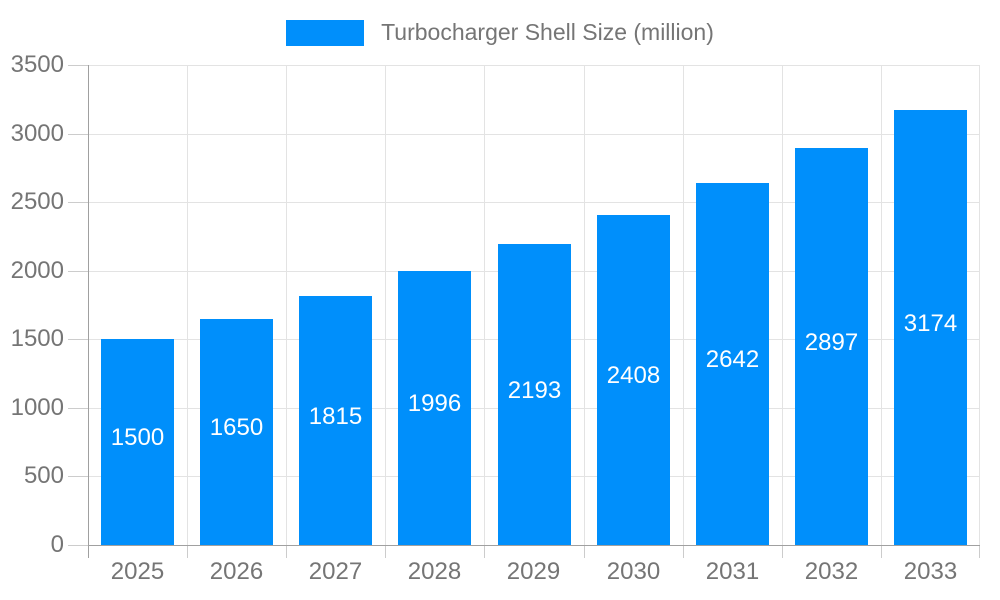  I want to click on x-axis-tick-label: 2026, so click(236, 571).